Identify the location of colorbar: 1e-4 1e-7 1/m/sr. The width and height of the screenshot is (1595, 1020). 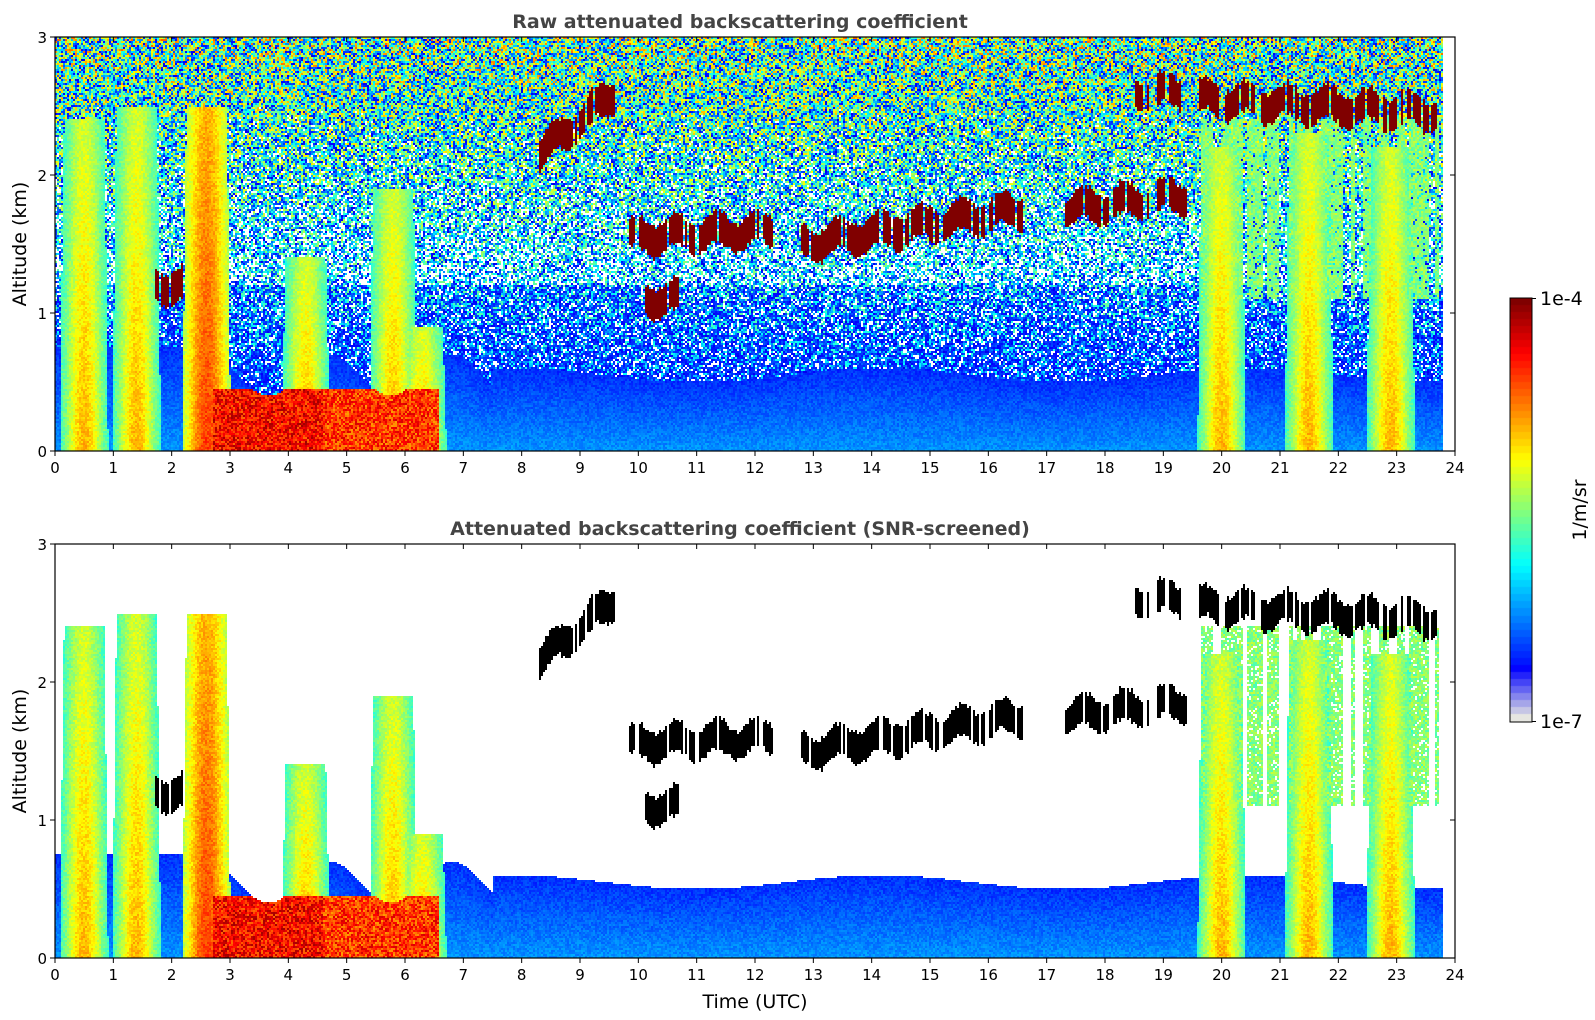
(1550, 510).